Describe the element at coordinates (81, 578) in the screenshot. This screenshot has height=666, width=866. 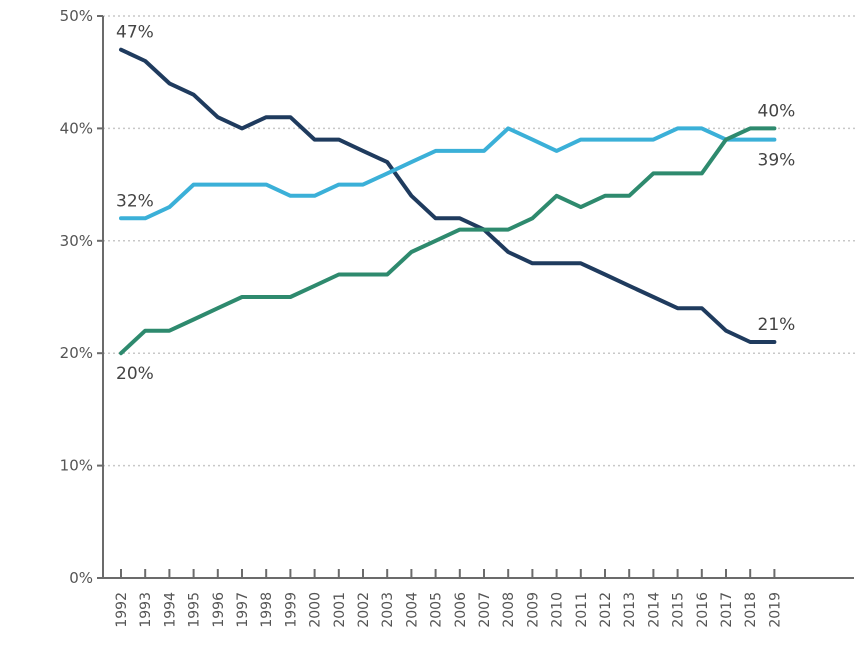
I see `y-tick-label: 0%` at that location.